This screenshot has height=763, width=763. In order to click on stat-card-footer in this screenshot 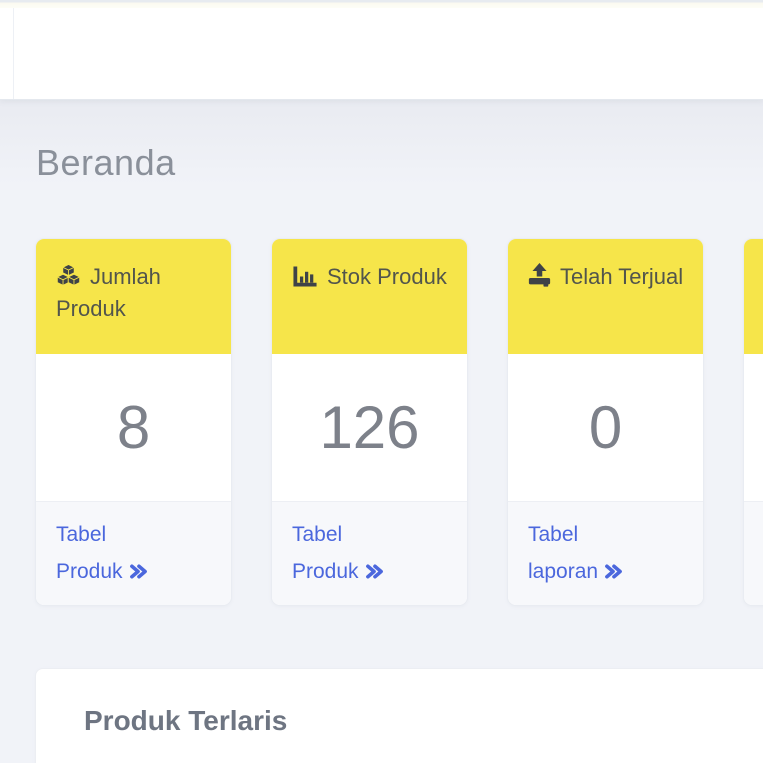, I will do `click(753, 553)`.